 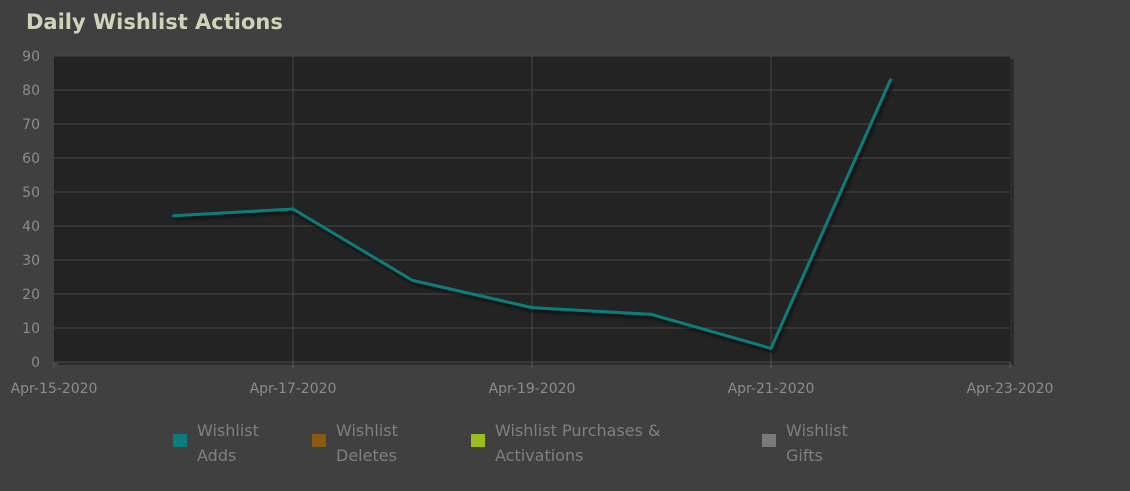 What do you see at coordinates (31, 91) in the screenshot?
I see `y-tick-label: 80` at bounding box center [31, 91].